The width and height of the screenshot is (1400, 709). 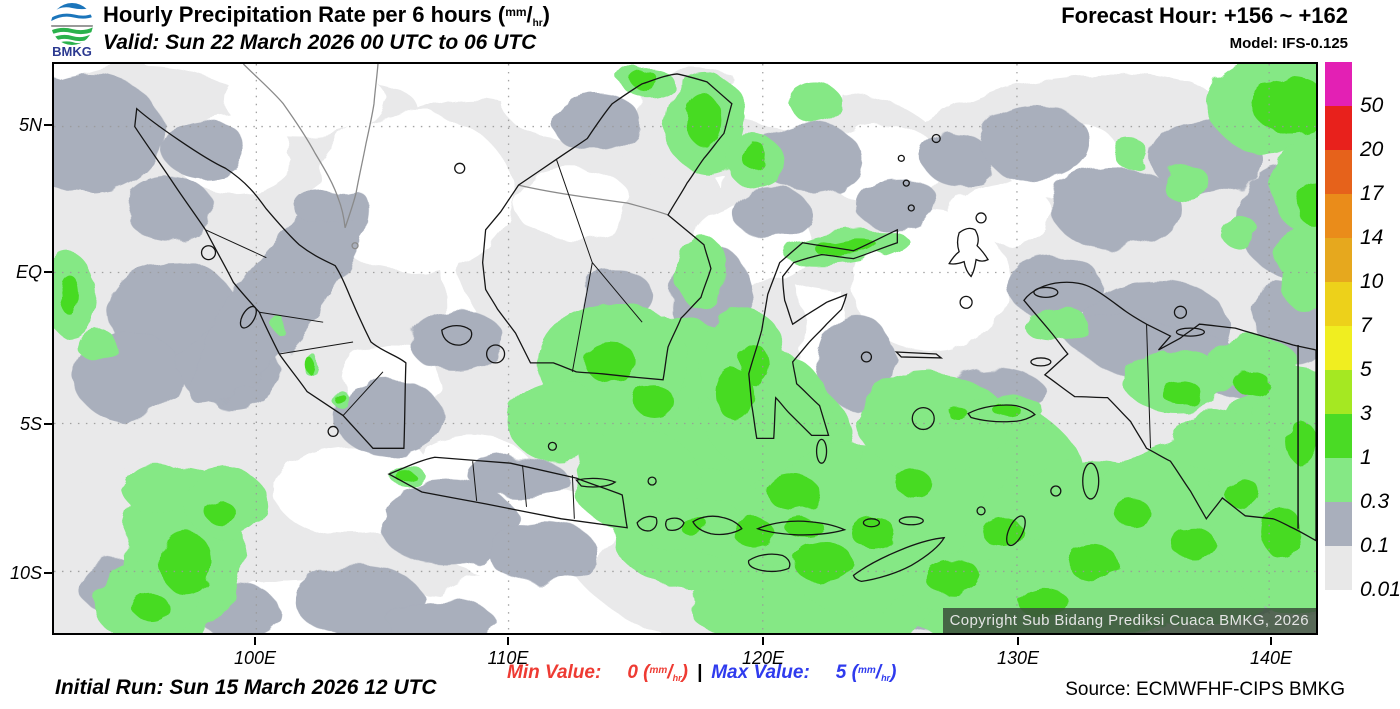 I want to click on legend-label-50: 50, so click(x=1372, y=105).